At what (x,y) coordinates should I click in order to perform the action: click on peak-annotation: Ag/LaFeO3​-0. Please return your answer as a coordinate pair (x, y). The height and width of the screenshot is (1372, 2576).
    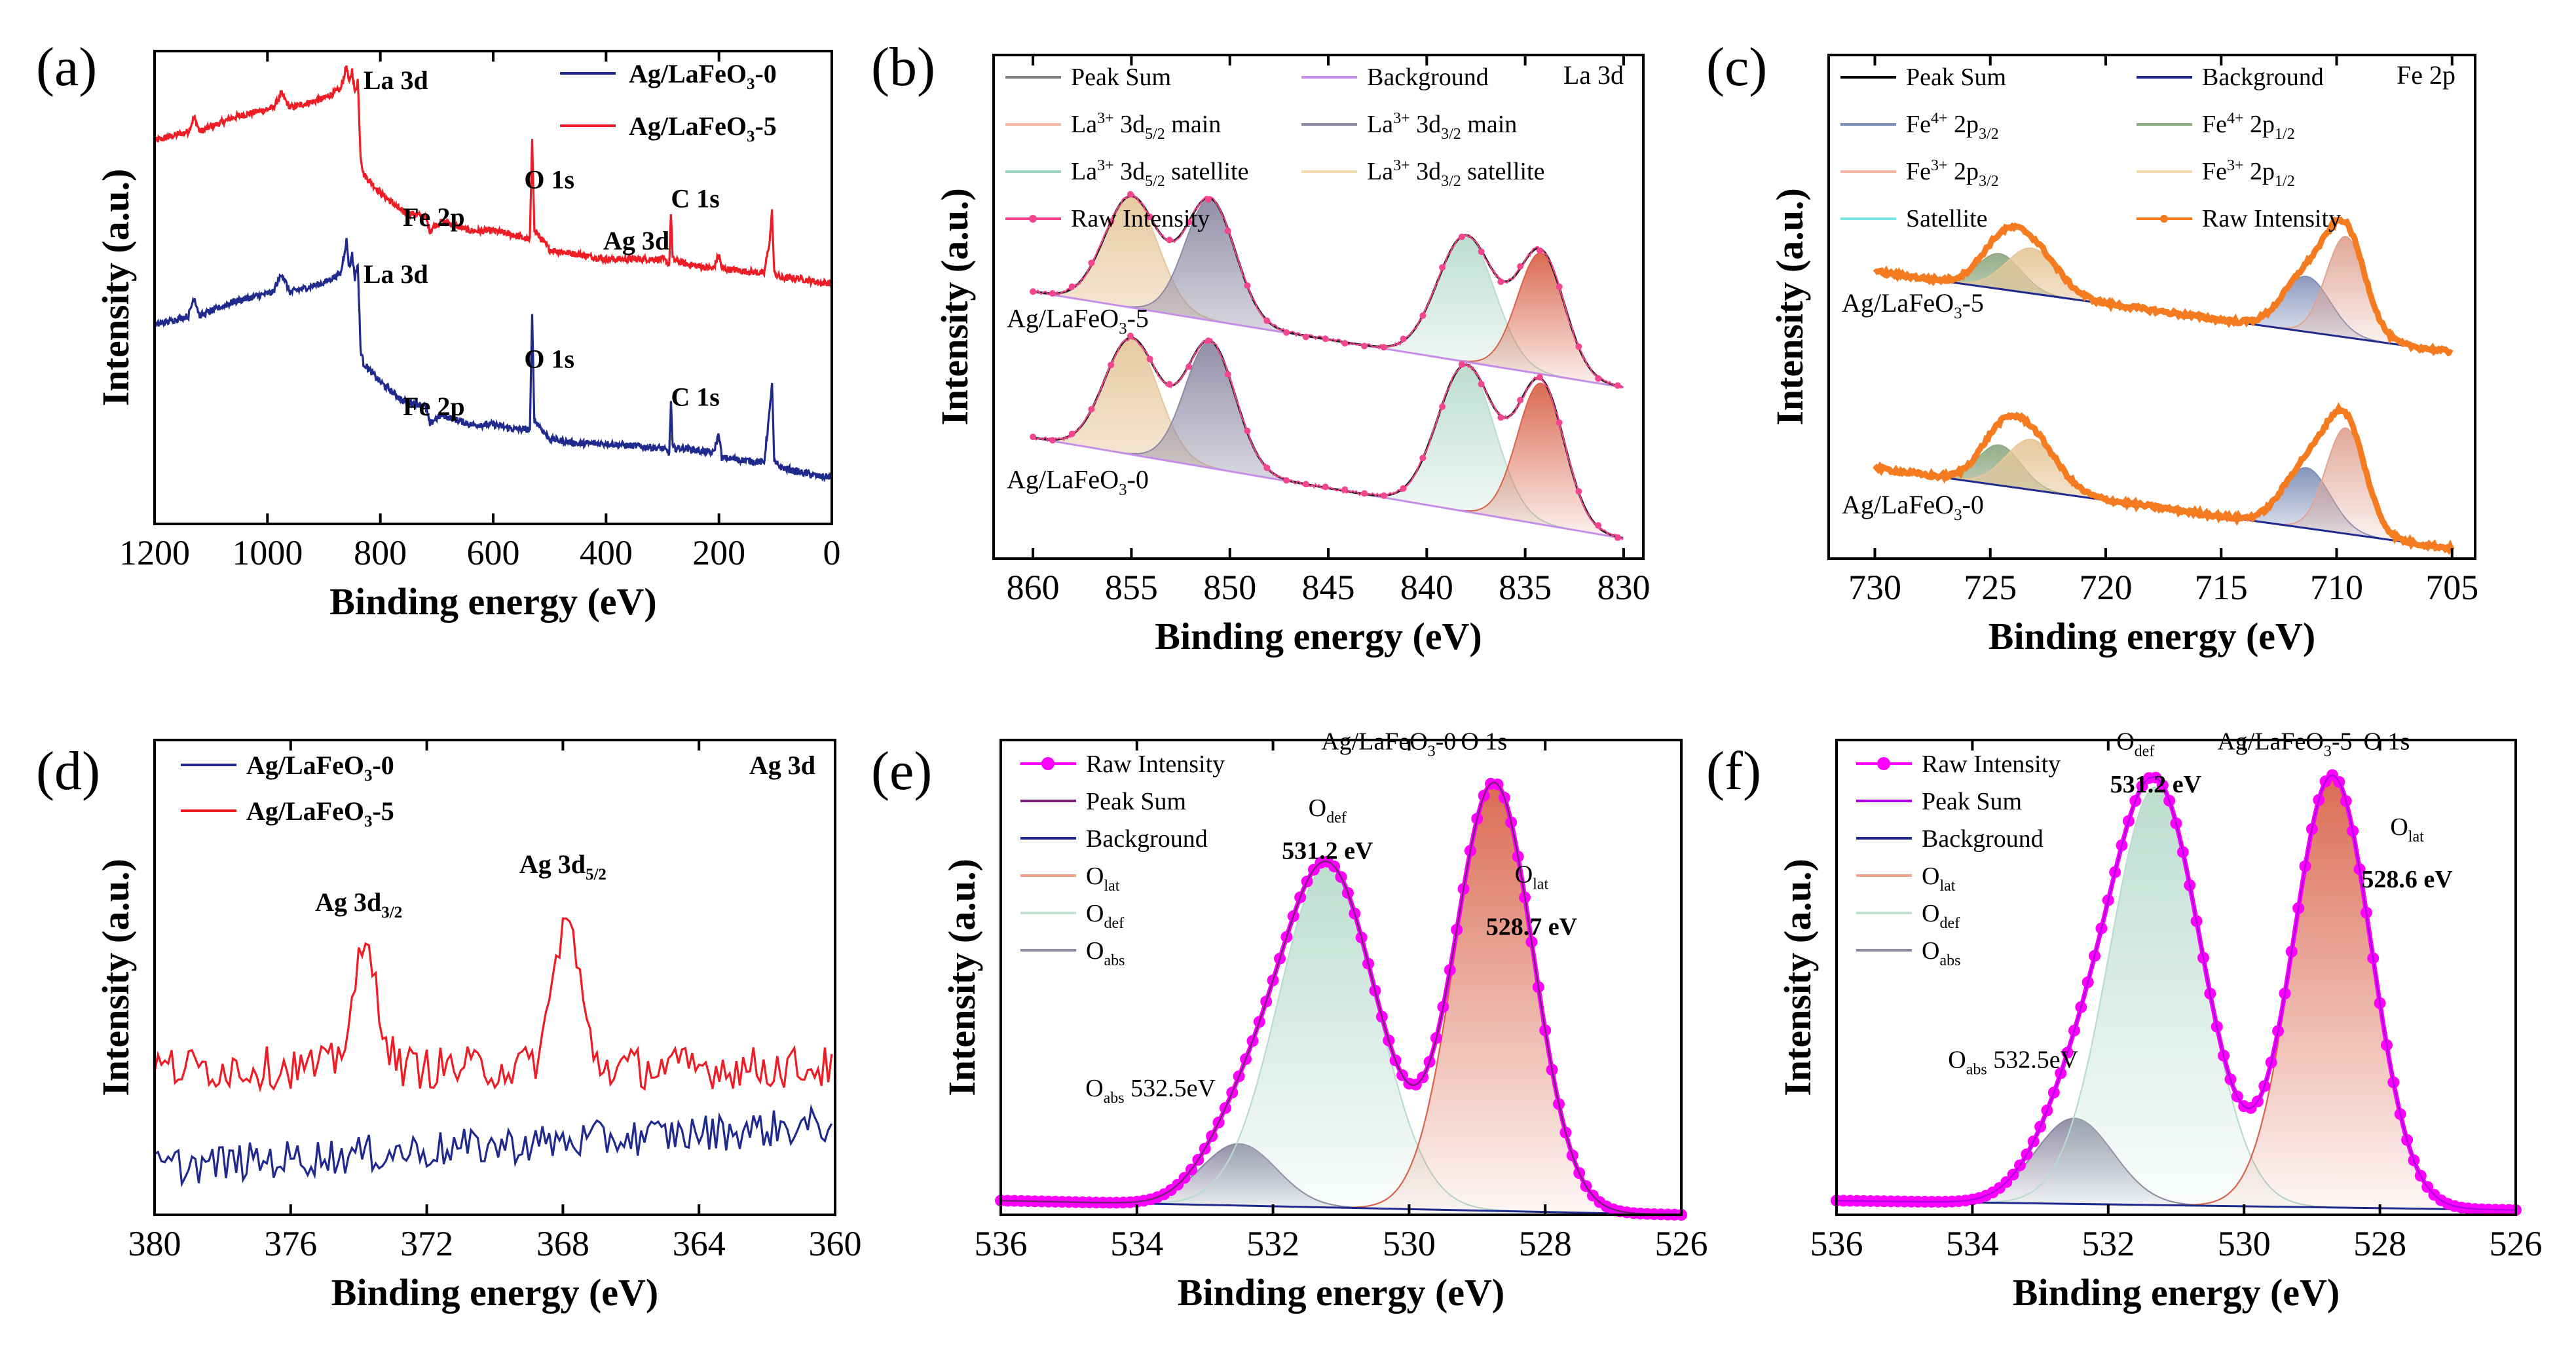
    Looking at the image, I should click on (1388, 744).